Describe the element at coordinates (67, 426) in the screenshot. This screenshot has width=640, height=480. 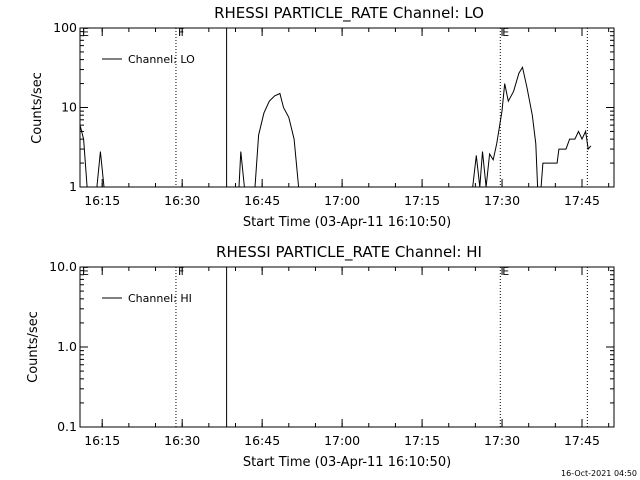
I see `y-tick-label: 0.1` at that location.